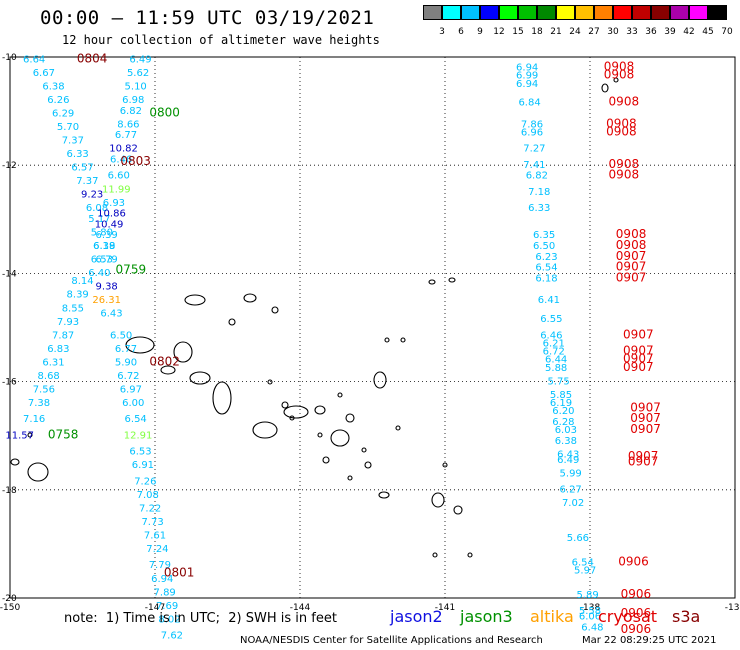  What do you see at coordinates (165, 592) in the screenshot?
I see `wave-height-value: 7.89` at bounding box center [165, 592].